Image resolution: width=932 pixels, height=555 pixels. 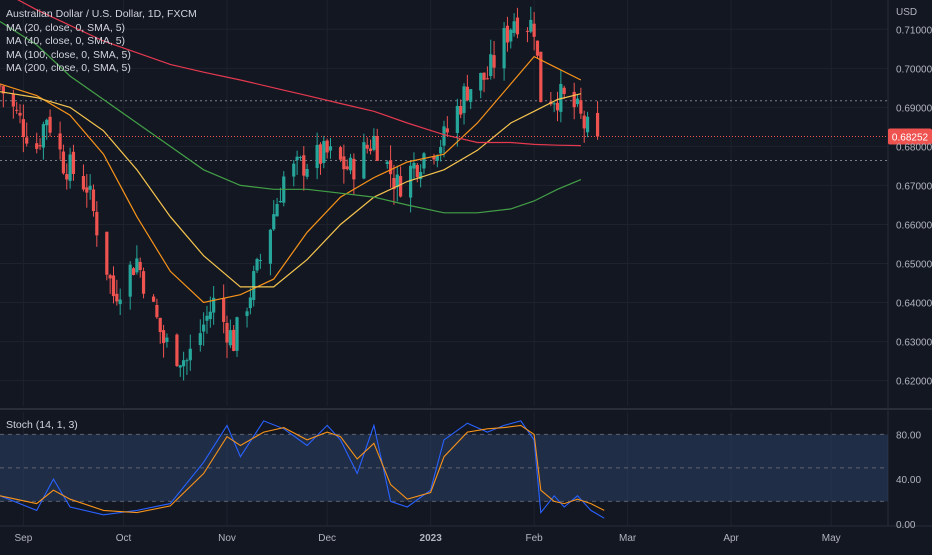 What do you see at coordinates (628, 538) in the screenshot?
I see `time-tick-label: Mar` at bounding box center [628, 538].